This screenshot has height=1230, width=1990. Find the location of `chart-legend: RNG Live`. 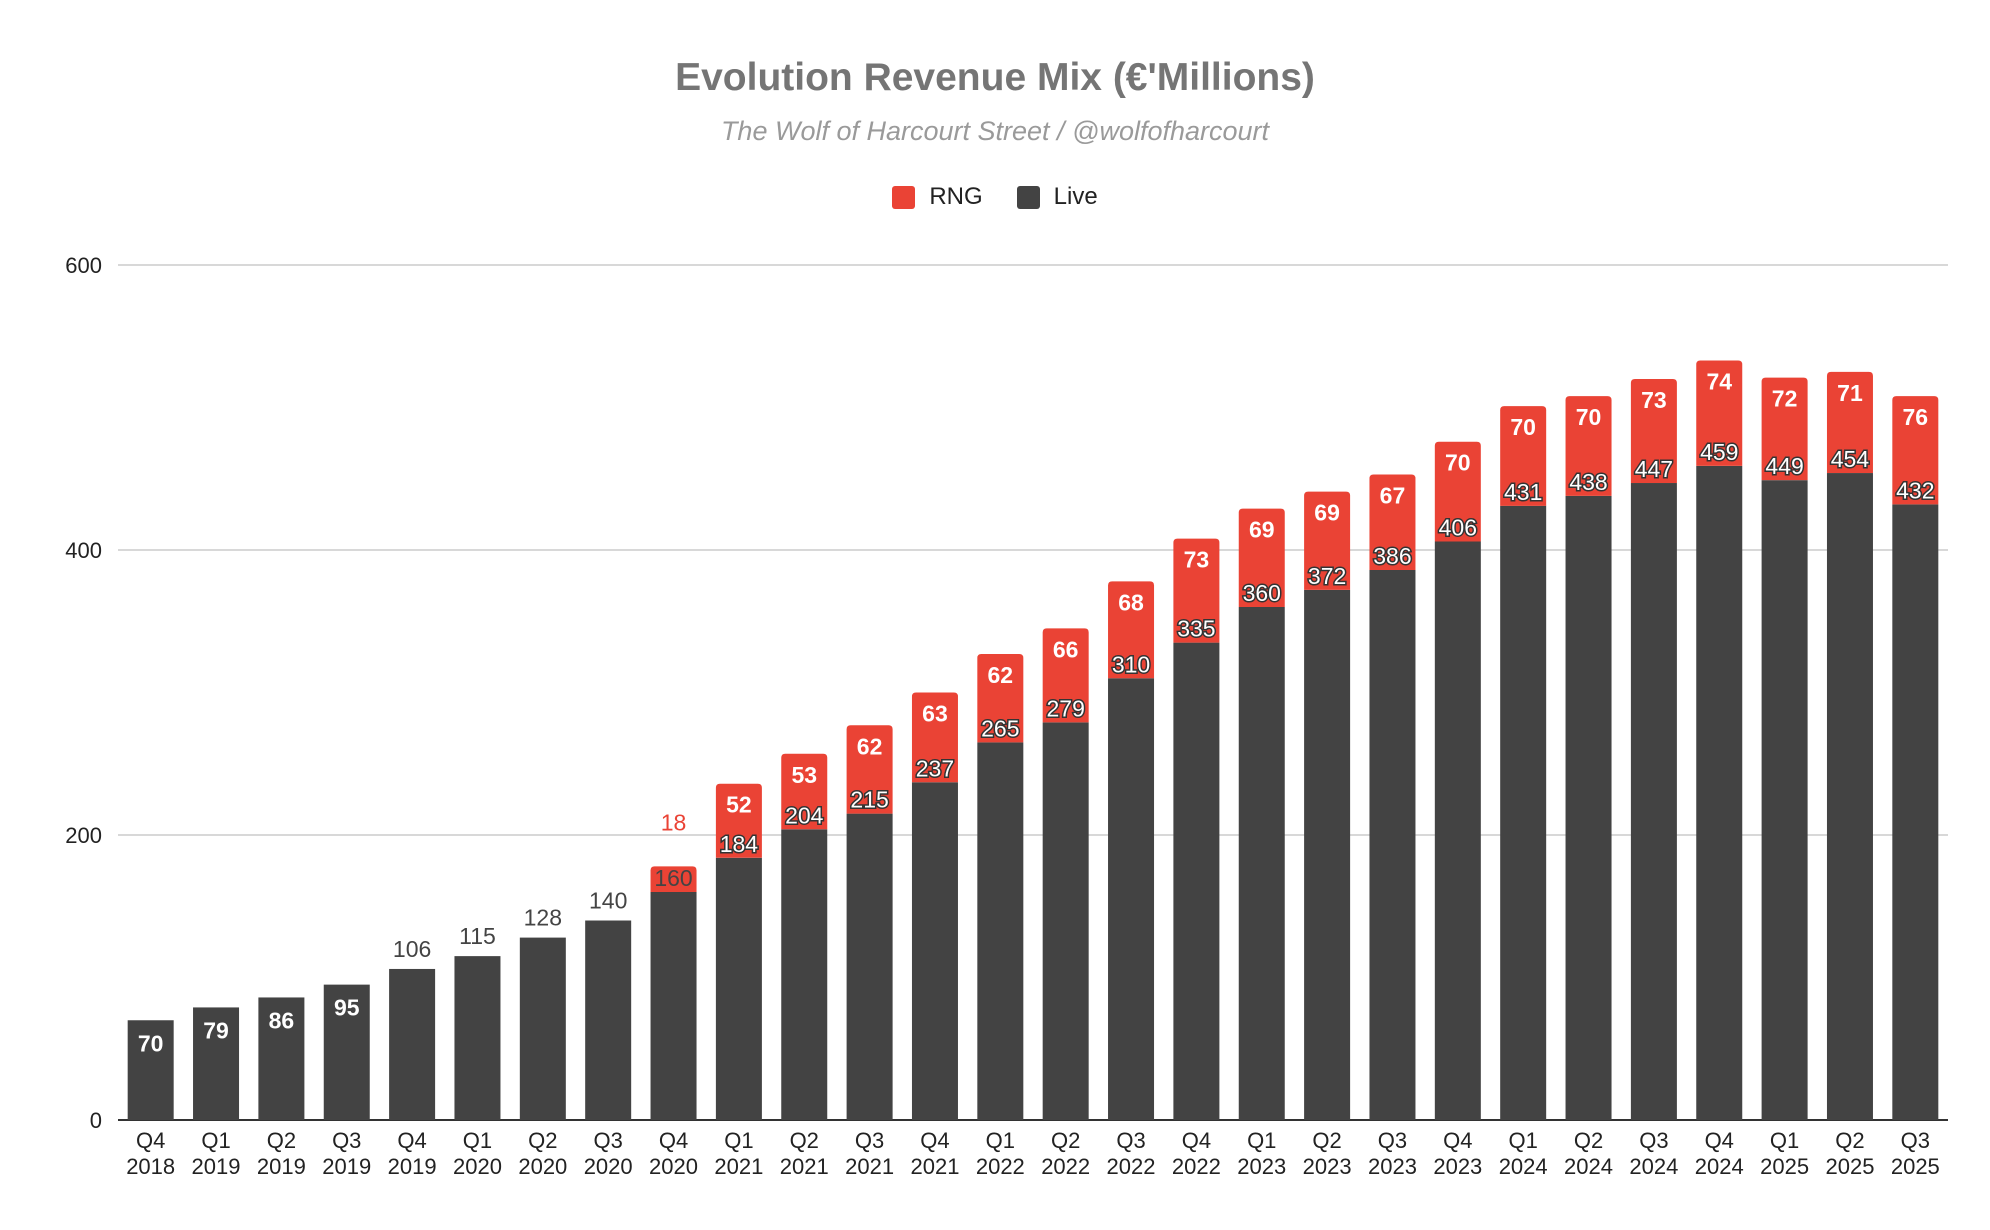

chart-legend: RNG Live is located at coordinates (995, 197).